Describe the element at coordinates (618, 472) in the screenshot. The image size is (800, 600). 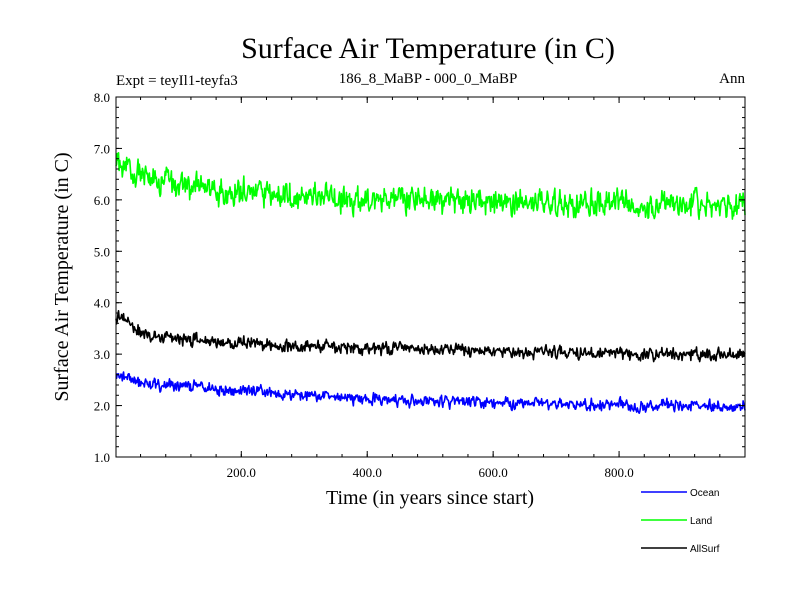
I see `x-tick-label: 800.0` at that location.